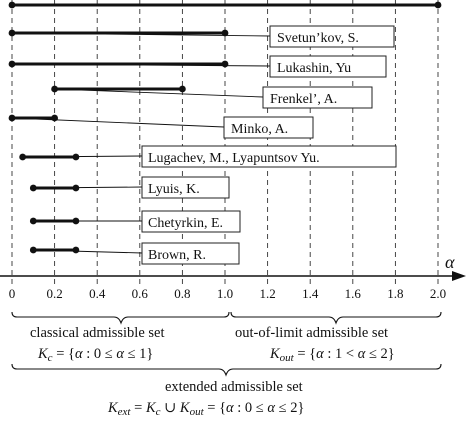  What do you see at coordinates (267, 293) in the screenshot?
I see `tick-label-6: 1.2` at bounding box center [267, 293].